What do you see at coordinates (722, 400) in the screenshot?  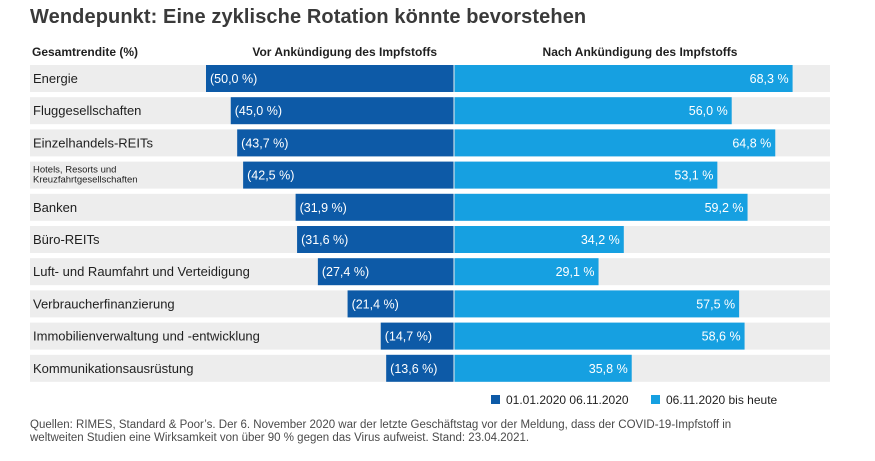 I see `legend-label-after: 06.11.2020 bis heute` at bounding box center [722, 400].